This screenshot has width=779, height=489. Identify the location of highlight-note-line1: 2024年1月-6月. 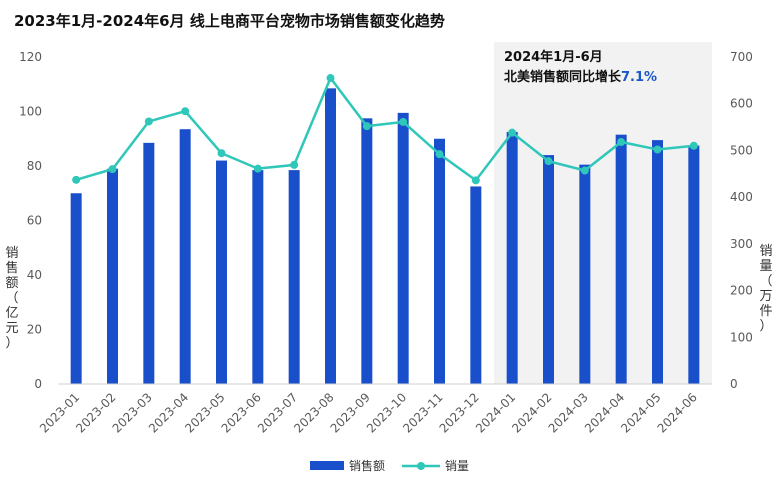
(553, 57).